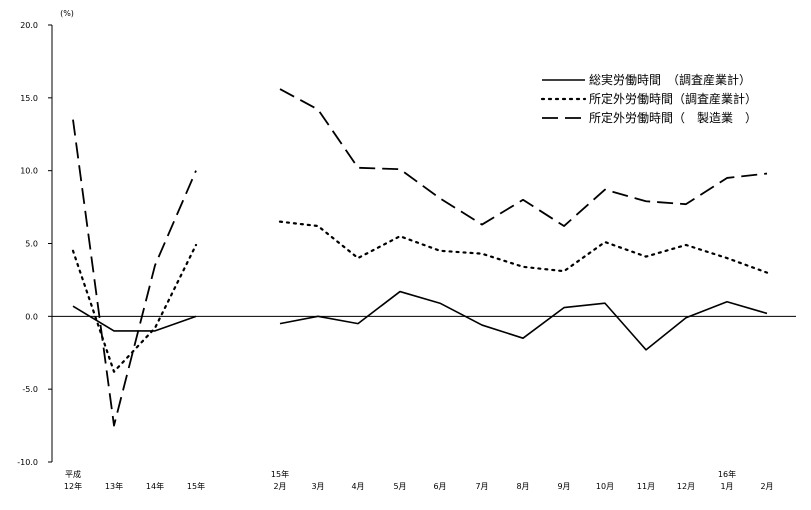 Image resolution: width=811 pixels, height=510 pixels. I want to click on series-line-monthly-dotted, so click(523, 247).